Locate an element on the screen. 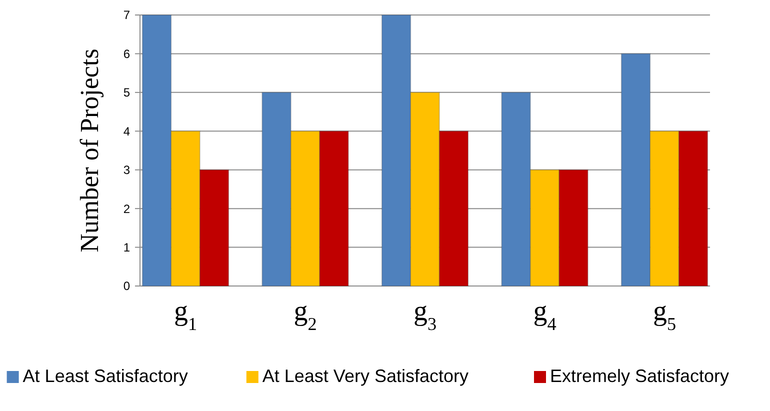  y-tick-label: 2 is located at coordinates (126, 209).